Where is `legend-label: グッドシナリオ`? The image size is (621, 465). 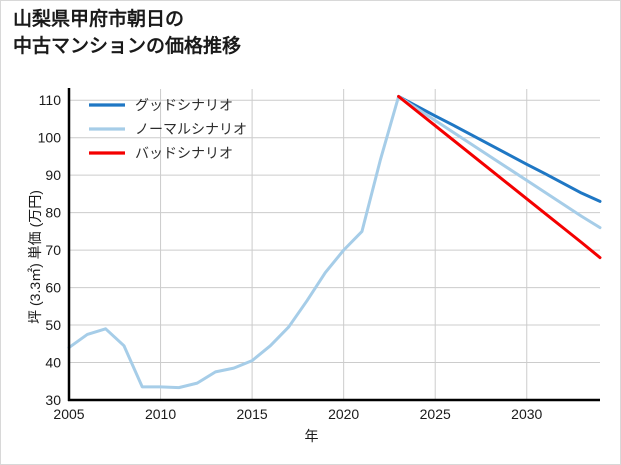 legend-label: グッドシナリオ is located at coordinates (184, 105).